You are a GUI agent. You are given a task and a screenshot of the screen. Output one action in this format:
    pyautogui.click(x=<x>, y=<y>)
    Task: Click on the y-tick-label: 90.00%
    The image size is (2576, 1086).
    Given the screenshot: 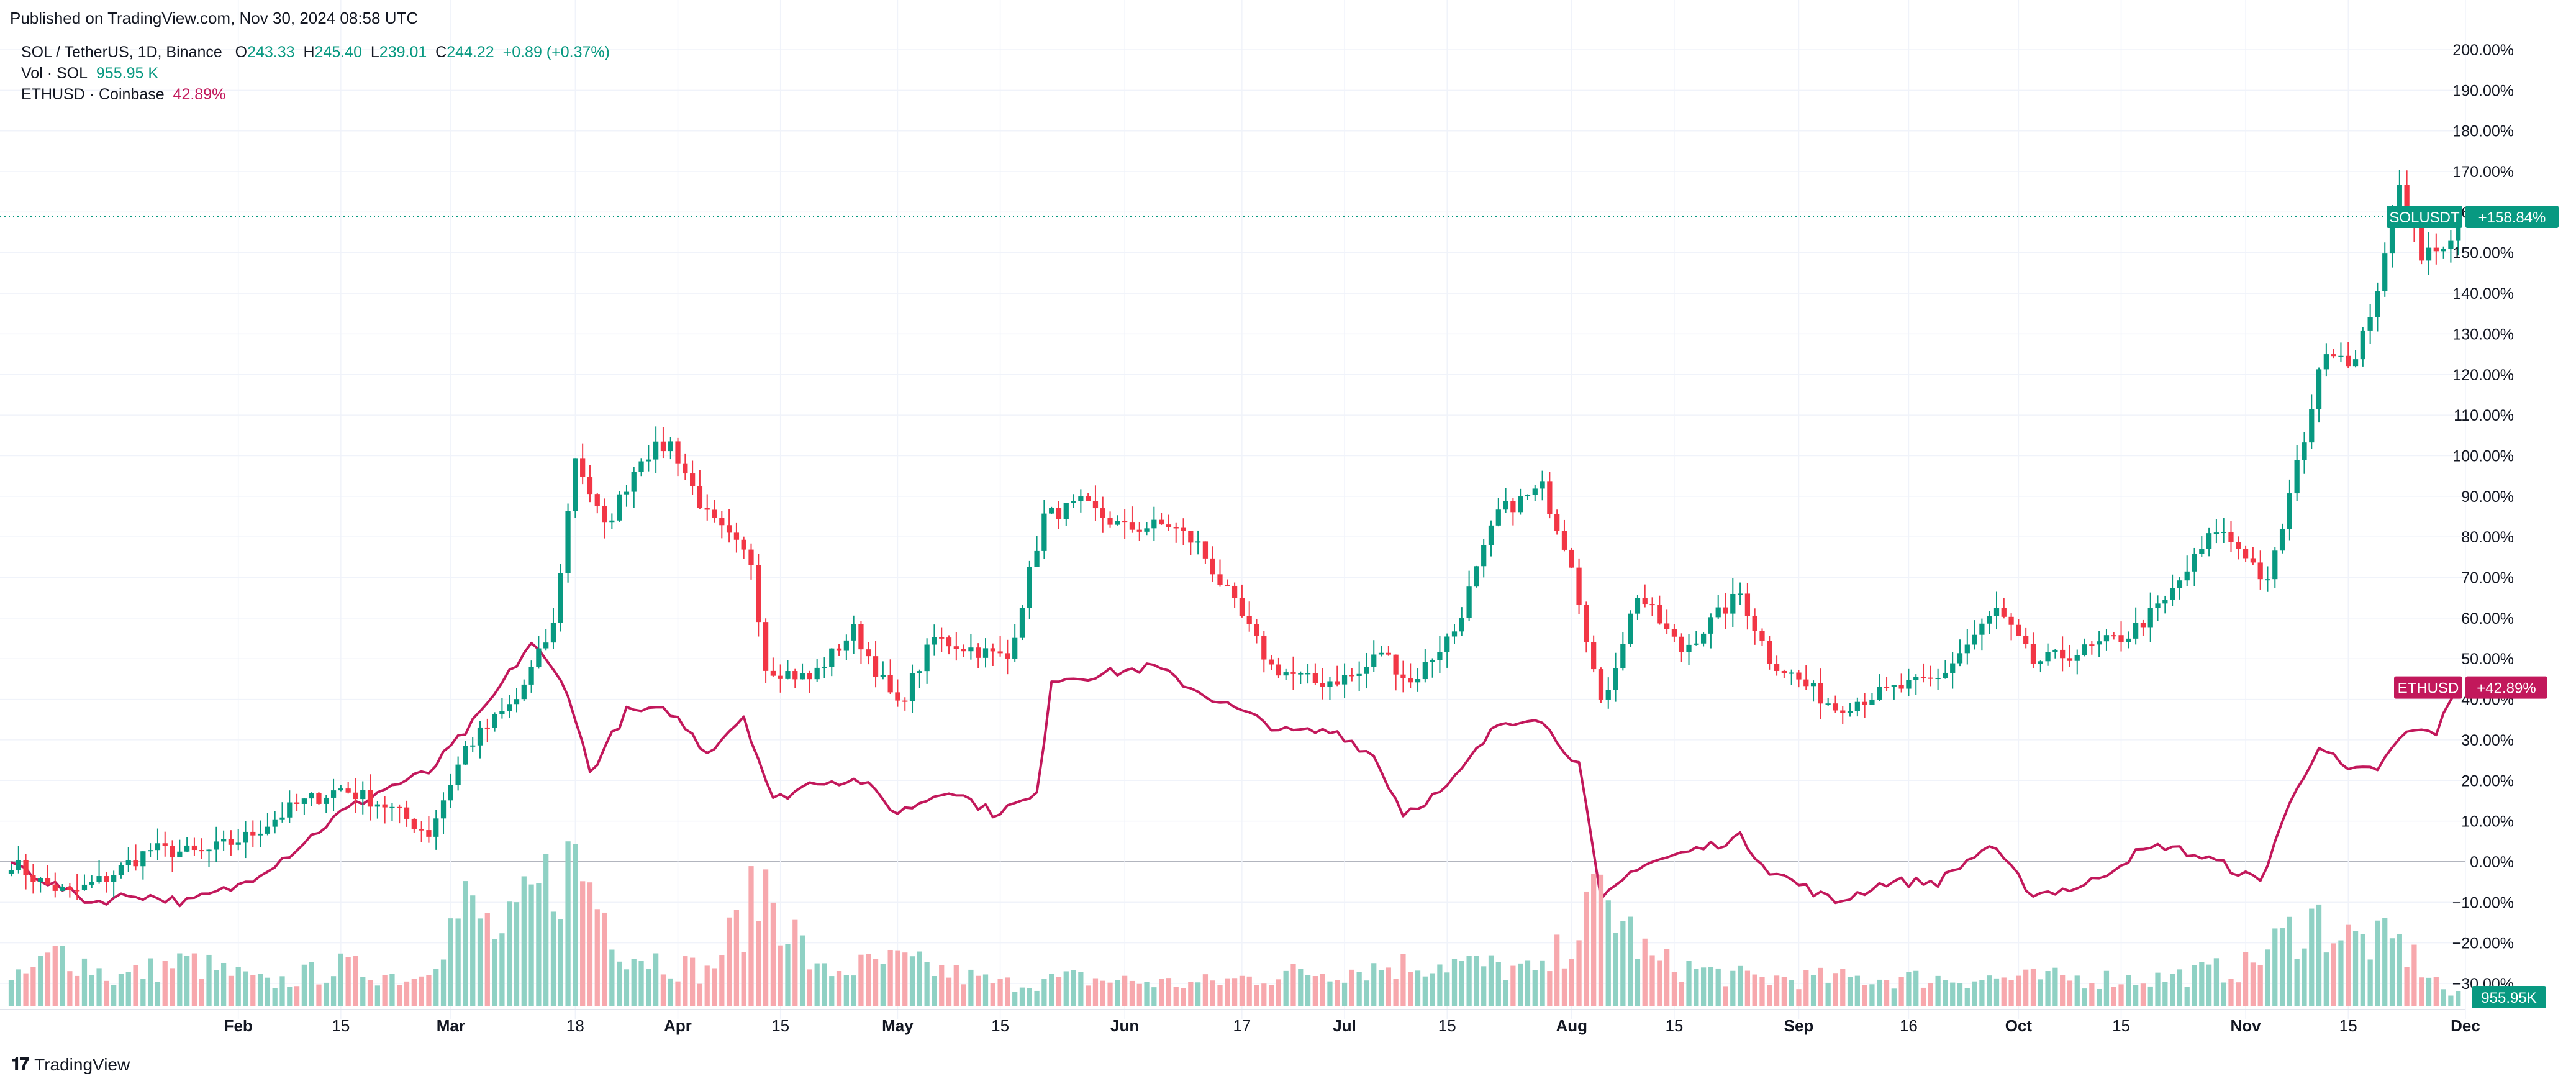 What is the action you would take?
    pyautogui.click(x=2487, y=497)
    